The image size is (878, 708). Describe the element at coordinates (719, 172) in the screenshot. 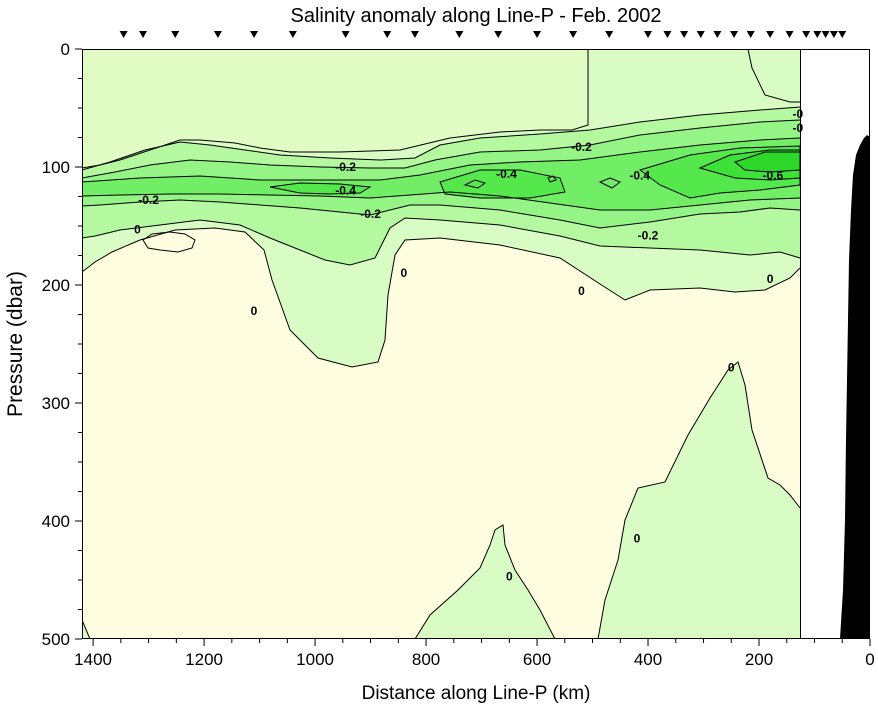

I see `contour-minus-0.4-c` at that location.